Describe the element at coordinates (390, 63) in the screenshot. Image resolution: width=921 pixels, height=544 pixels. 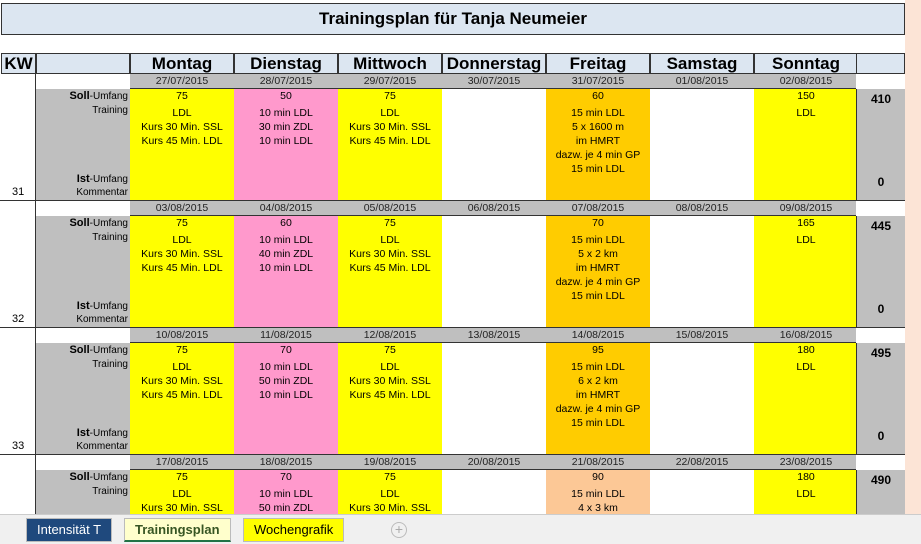
I see `day-header-mittwoch: Mittwoch` at that location.